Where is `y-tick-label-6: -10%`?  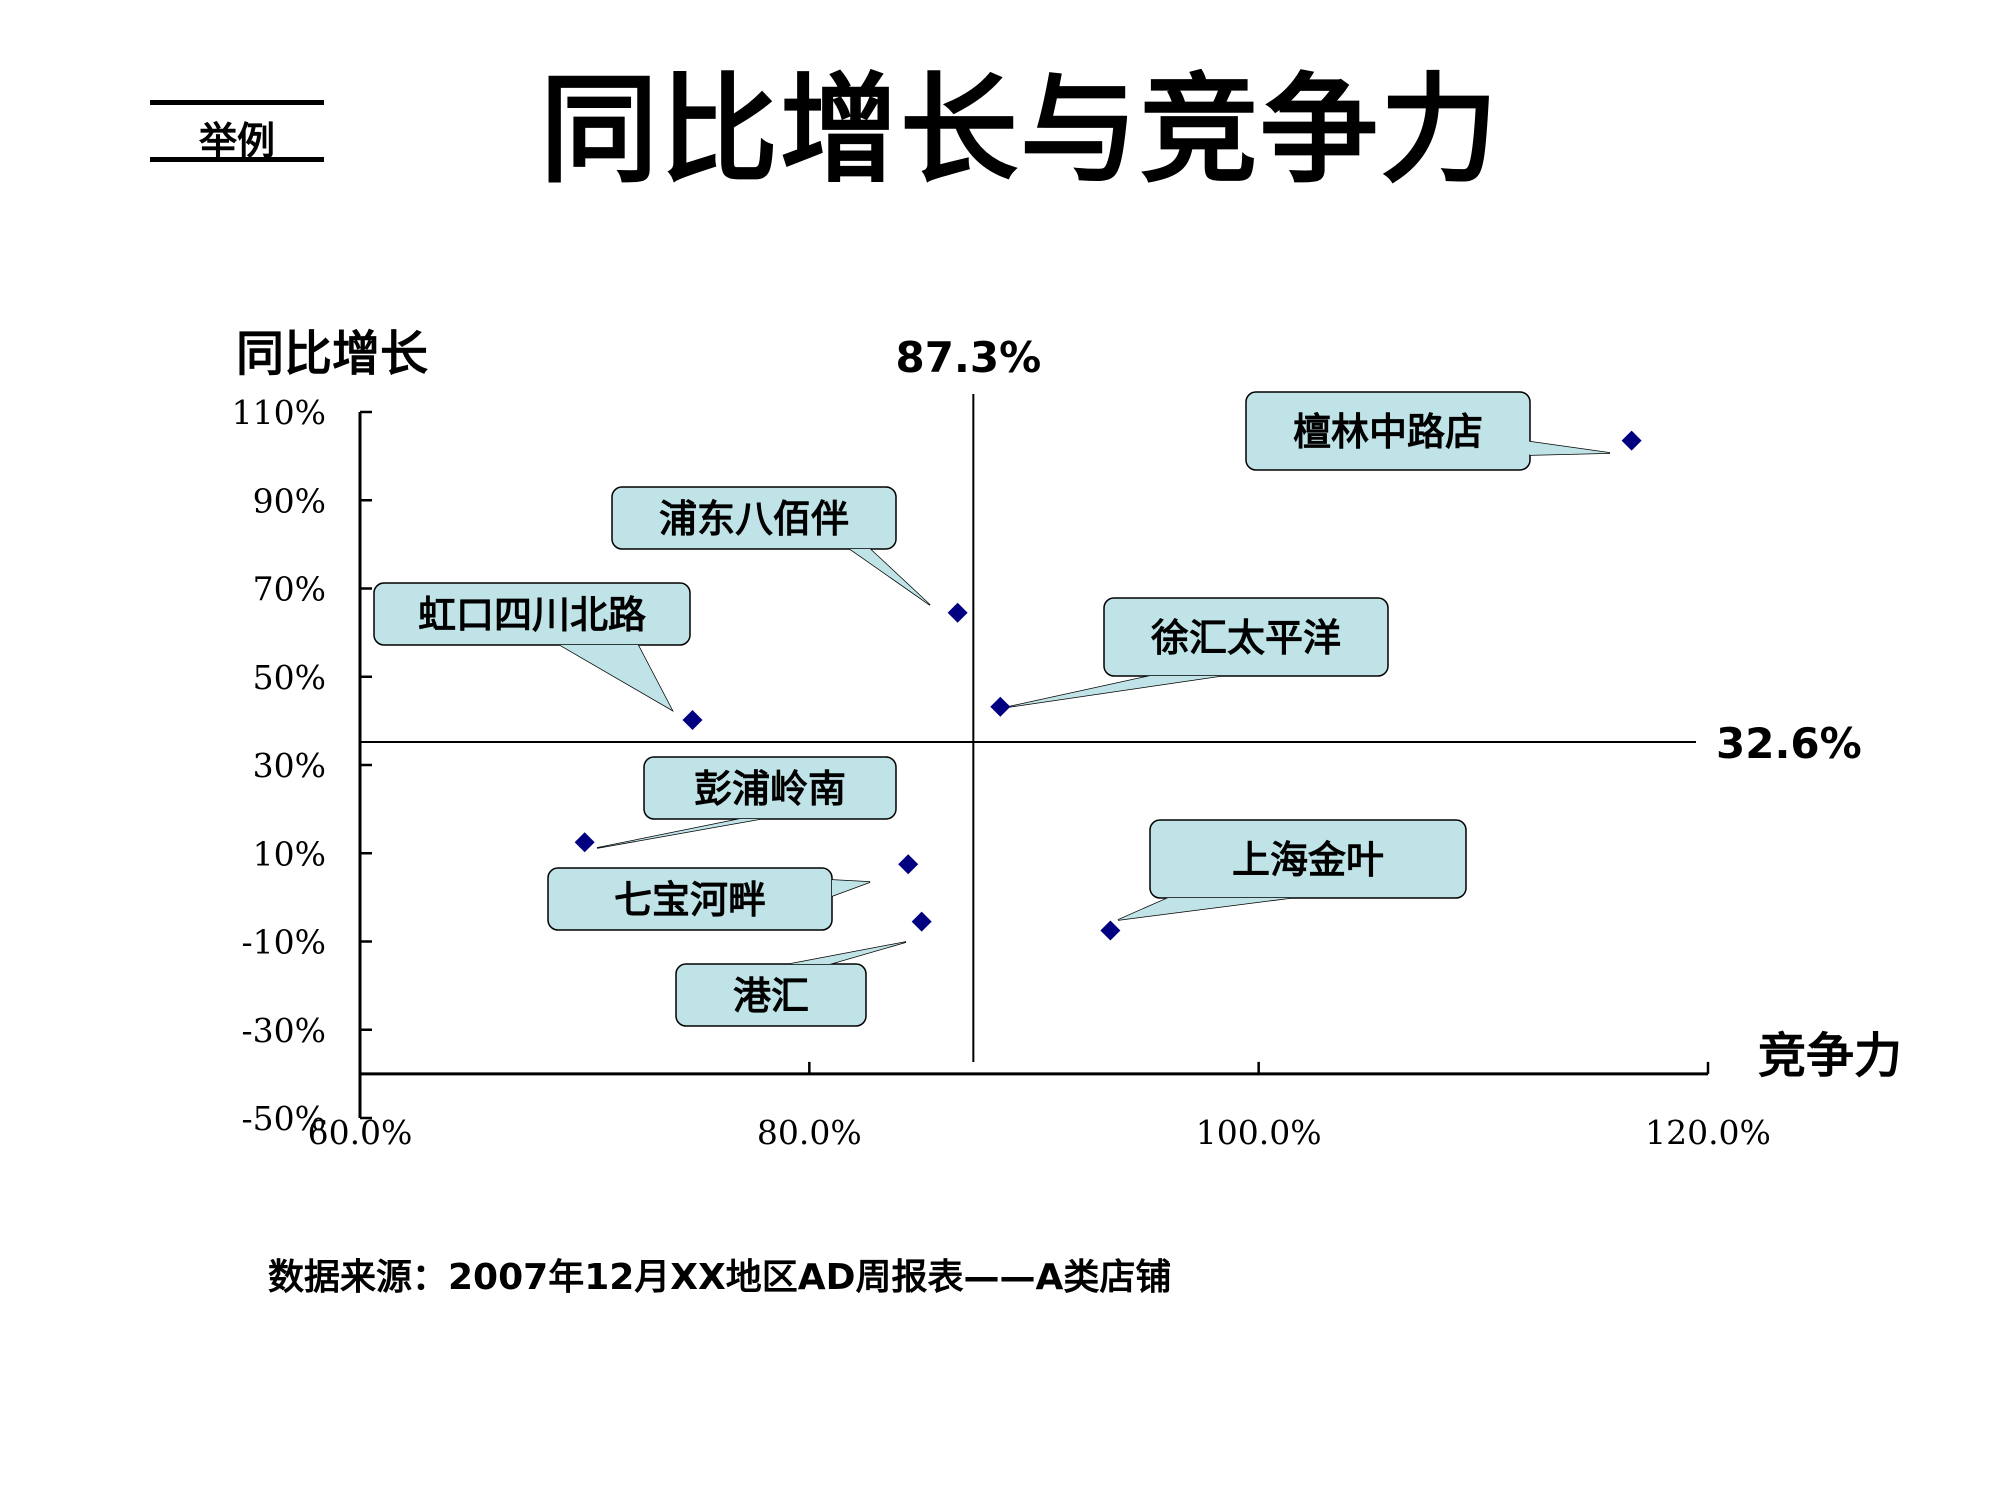
y-tick-label-6: -10% is located at coordinates (284, 942).